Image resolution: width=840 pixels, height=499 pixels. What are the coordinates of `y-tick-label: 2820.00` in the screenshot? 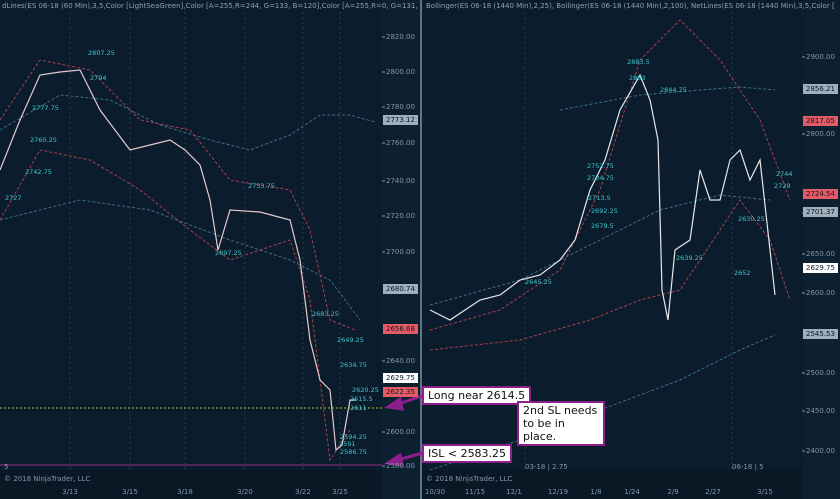 It's located at (400, 37).